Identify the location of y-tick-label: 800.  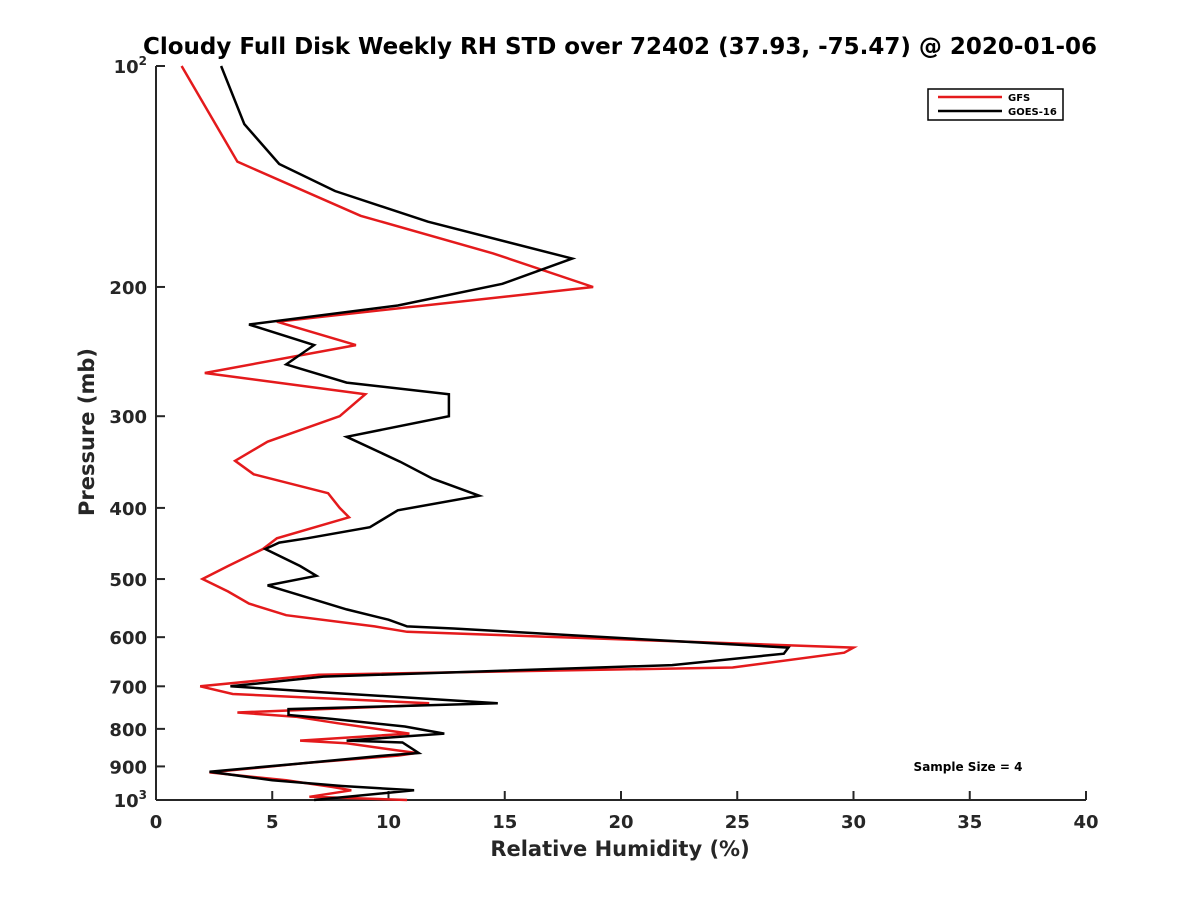
(128, 730).